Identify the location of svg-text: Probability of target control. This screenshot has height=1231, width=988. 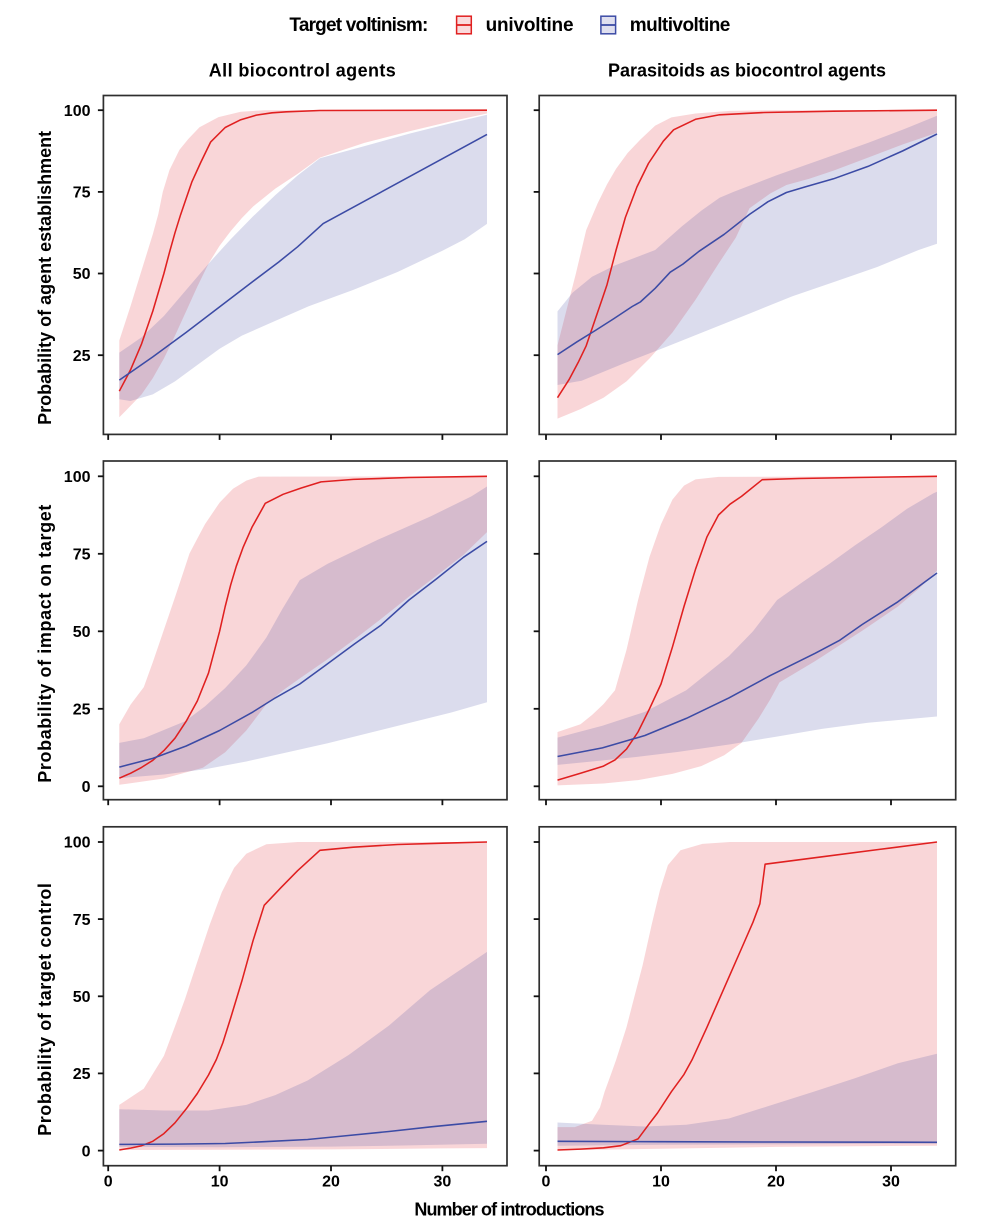
(45, 1008).